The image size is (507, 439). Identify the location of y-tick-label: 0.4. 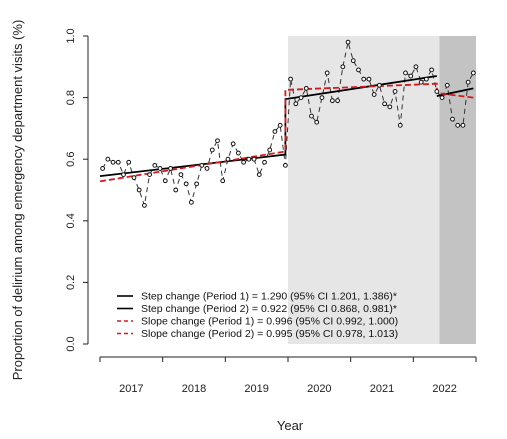
(71, 220).